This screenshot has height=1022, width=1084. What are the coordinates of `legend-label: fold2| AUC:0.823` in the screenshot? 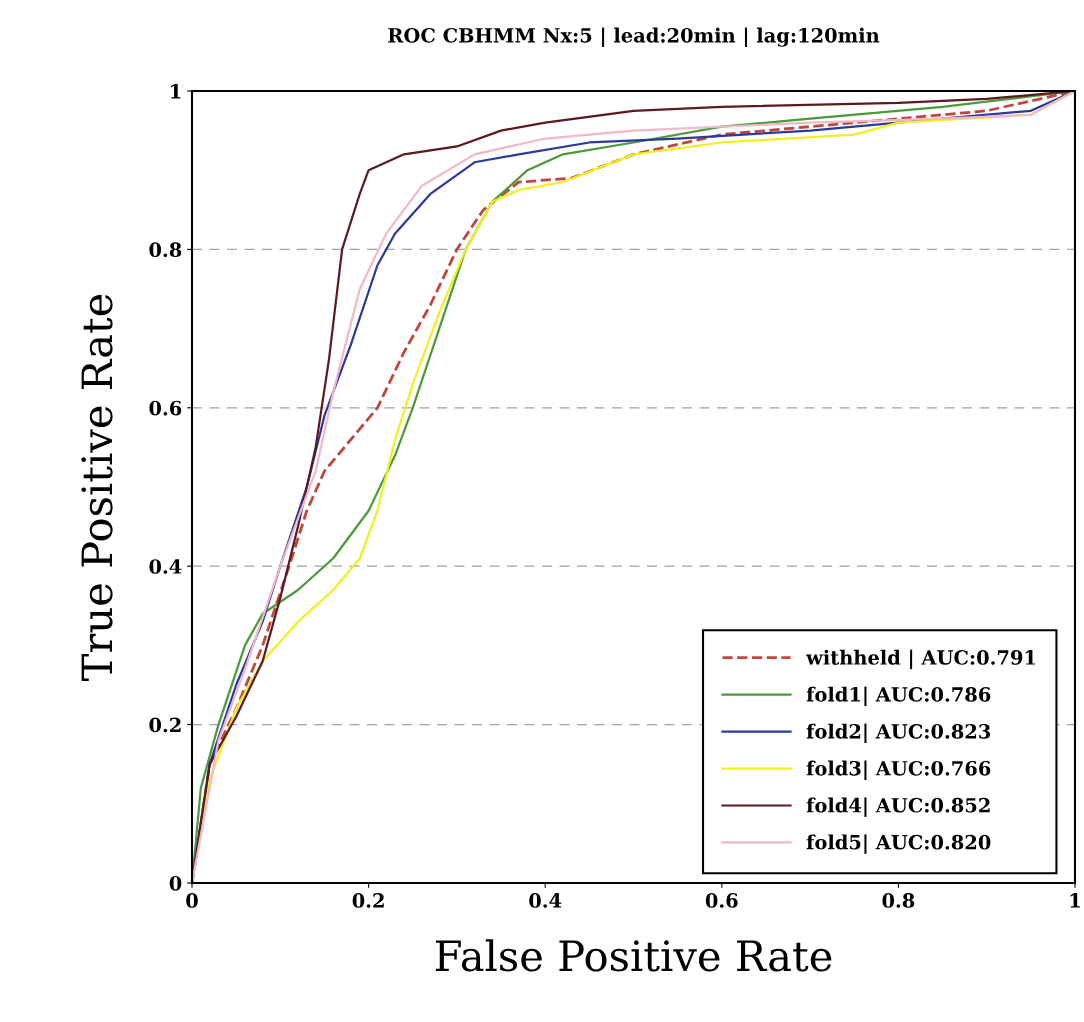 It's located at (898, 733).